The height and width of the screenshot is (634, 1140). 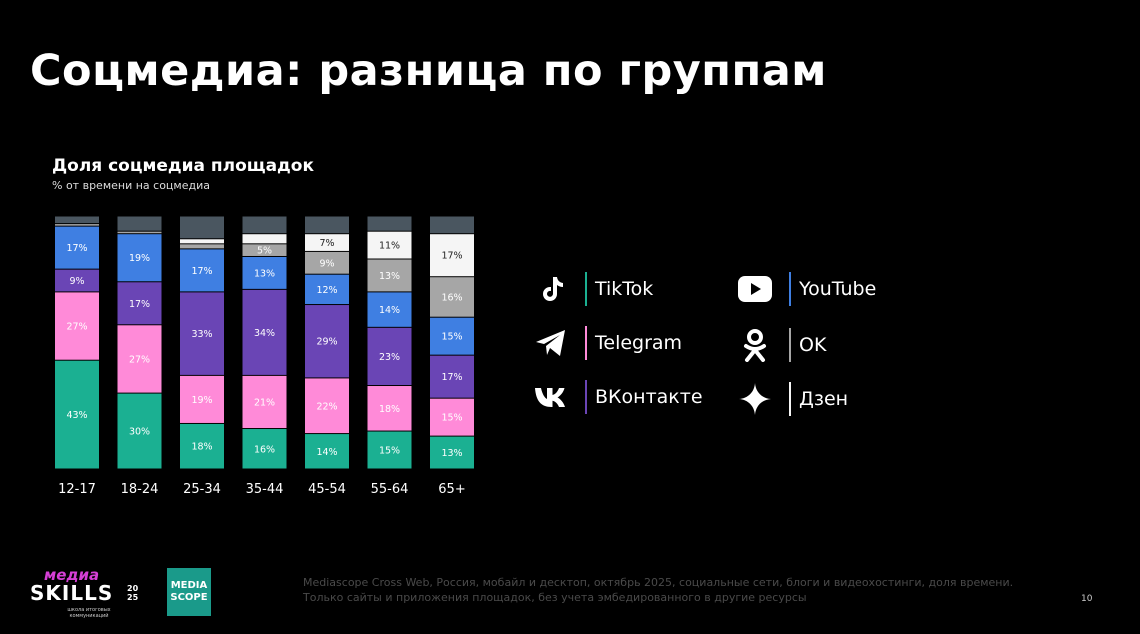 I want to click on bar-segment-ВКонтакте-35-44, so click(x=264, y=332).